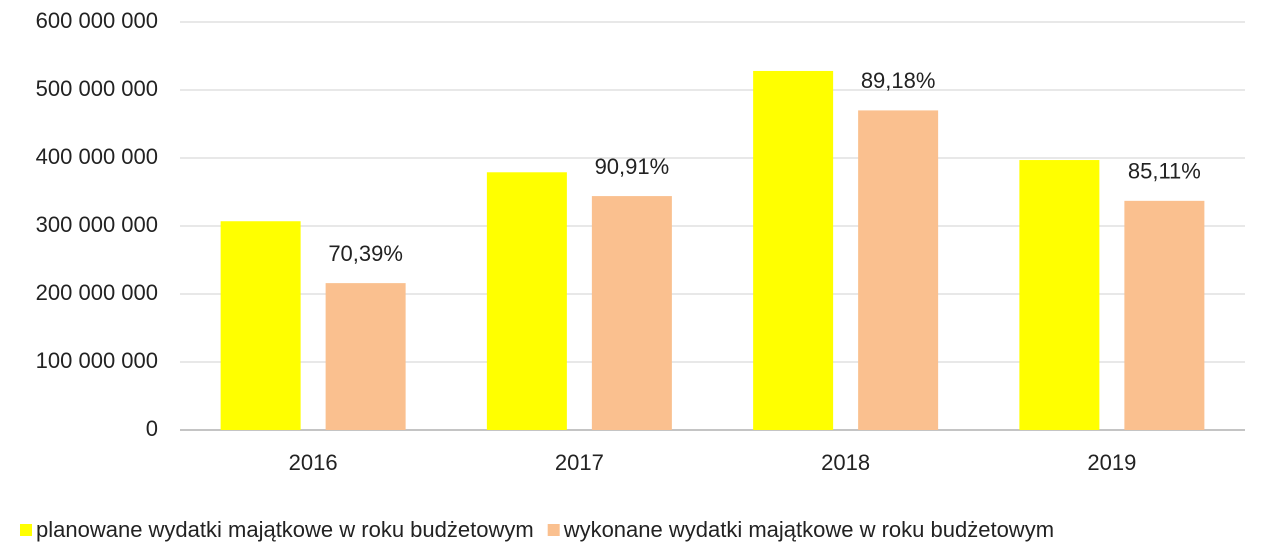 The image size is (1284, 552). I want to click on x-tick-label: 2017, so click(579, 462).